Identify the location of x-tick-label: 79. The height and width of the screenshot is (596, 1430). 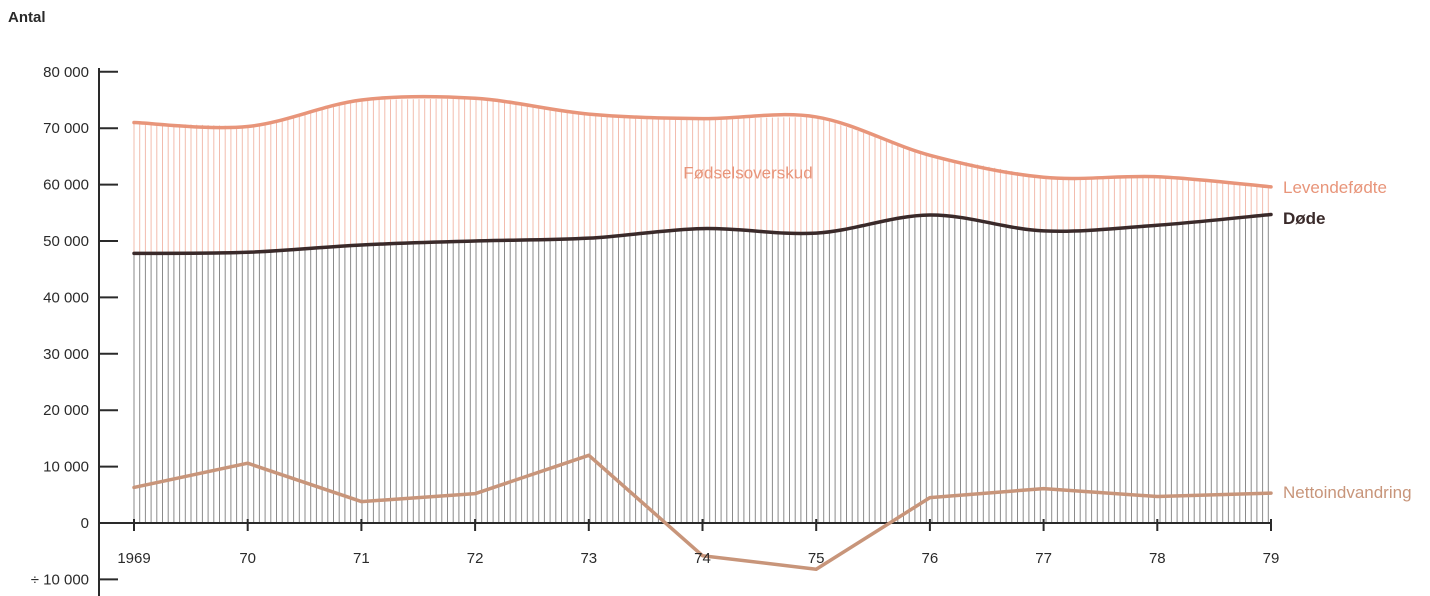
(1271, 558).